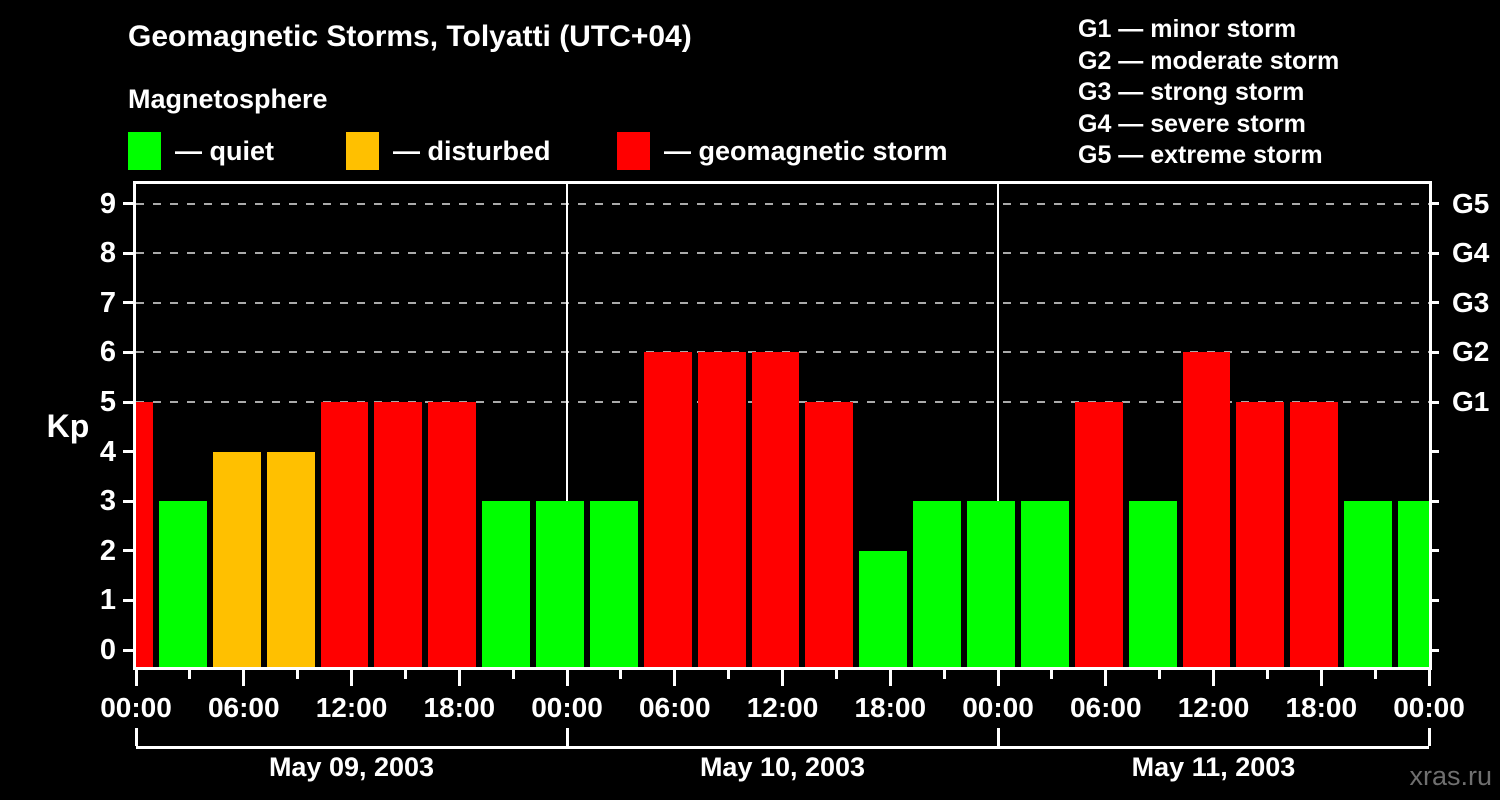 Image resolution: width=1500 pixels, height=800 pixels. I want to click on y-axis-label: 9, so click(107, 203).